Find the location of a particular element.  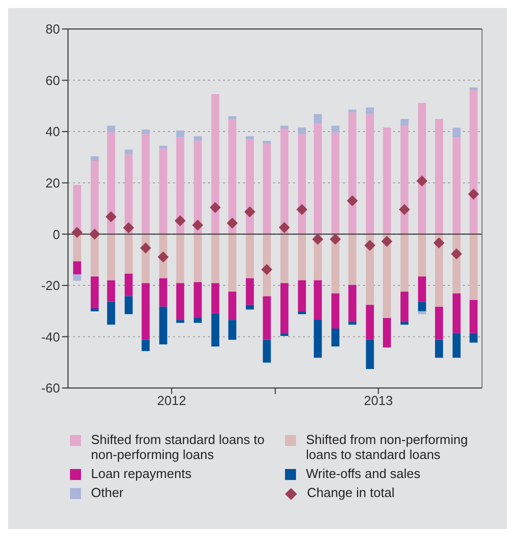

legend-label: Shifted from standard loans to non-performing loans is located at coordinates (178, 447).